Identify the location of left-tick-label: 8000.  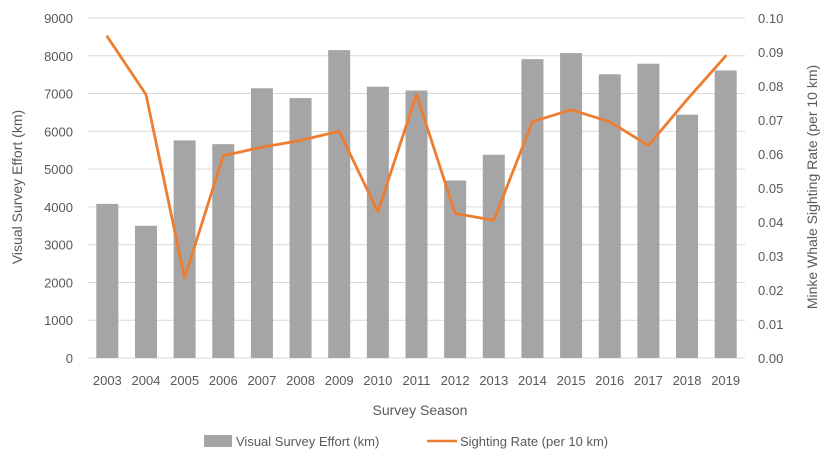
(58, 56).